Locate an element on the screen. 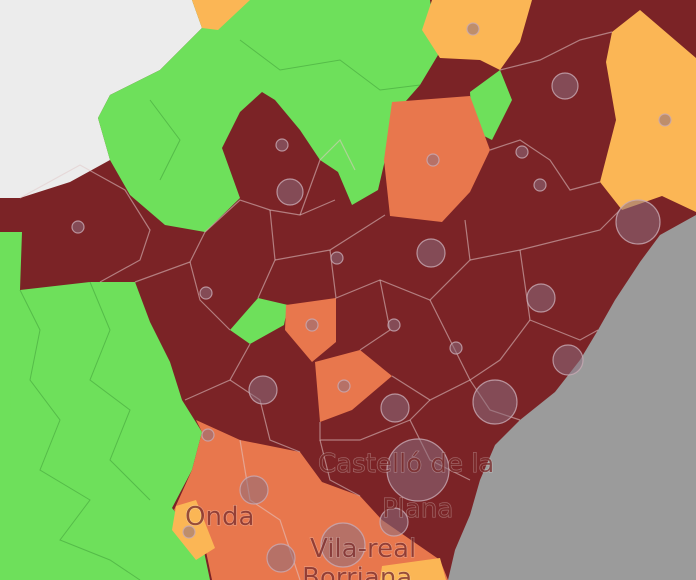 The width and height of the screenshot is (696, 580). outside-region is located at coordinates (101, 99).